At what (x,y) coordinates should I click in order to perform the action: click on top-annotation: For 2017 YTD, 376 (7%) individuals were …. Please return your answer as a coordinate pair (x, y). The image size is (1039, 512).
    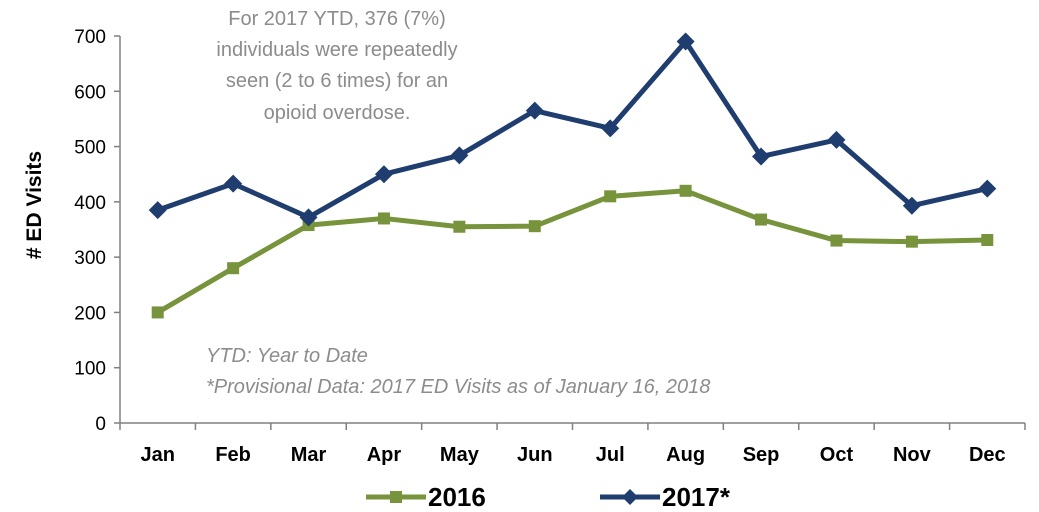
    Looking at the image, I should click on (336, 66).